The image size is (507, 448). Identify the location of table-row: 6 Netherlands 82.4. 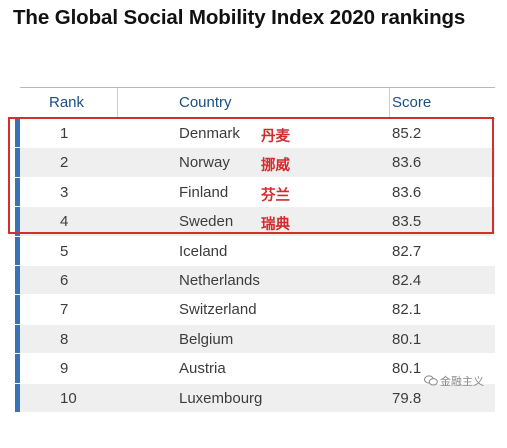
(255, 280).